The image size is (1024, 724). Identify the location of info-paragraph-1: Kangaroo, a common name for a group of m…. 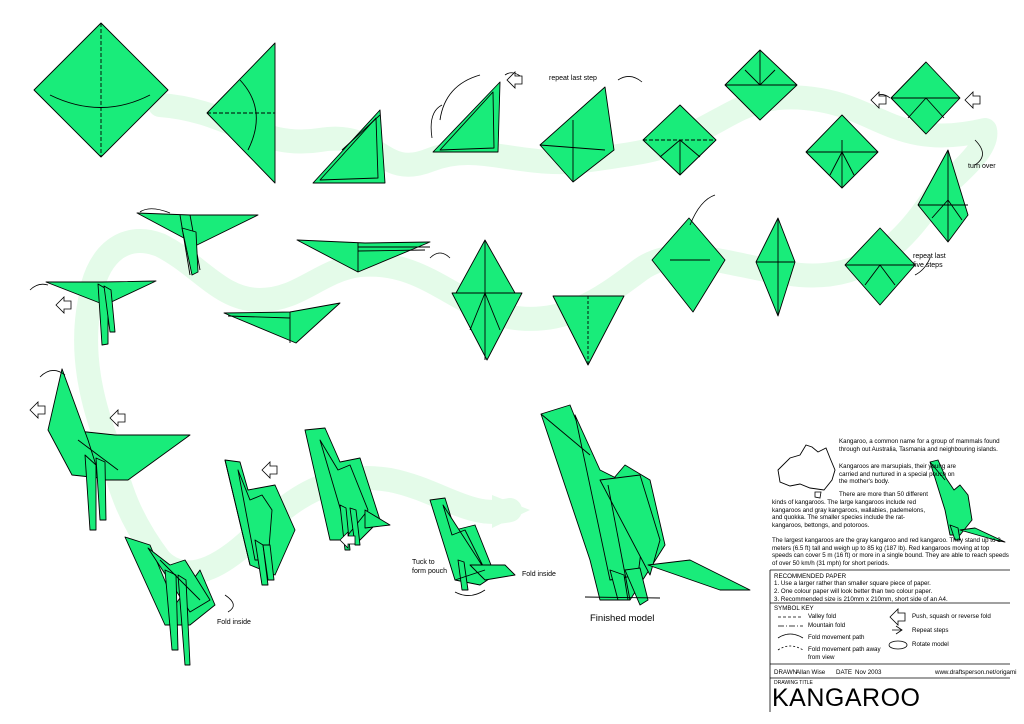
(919, 445).